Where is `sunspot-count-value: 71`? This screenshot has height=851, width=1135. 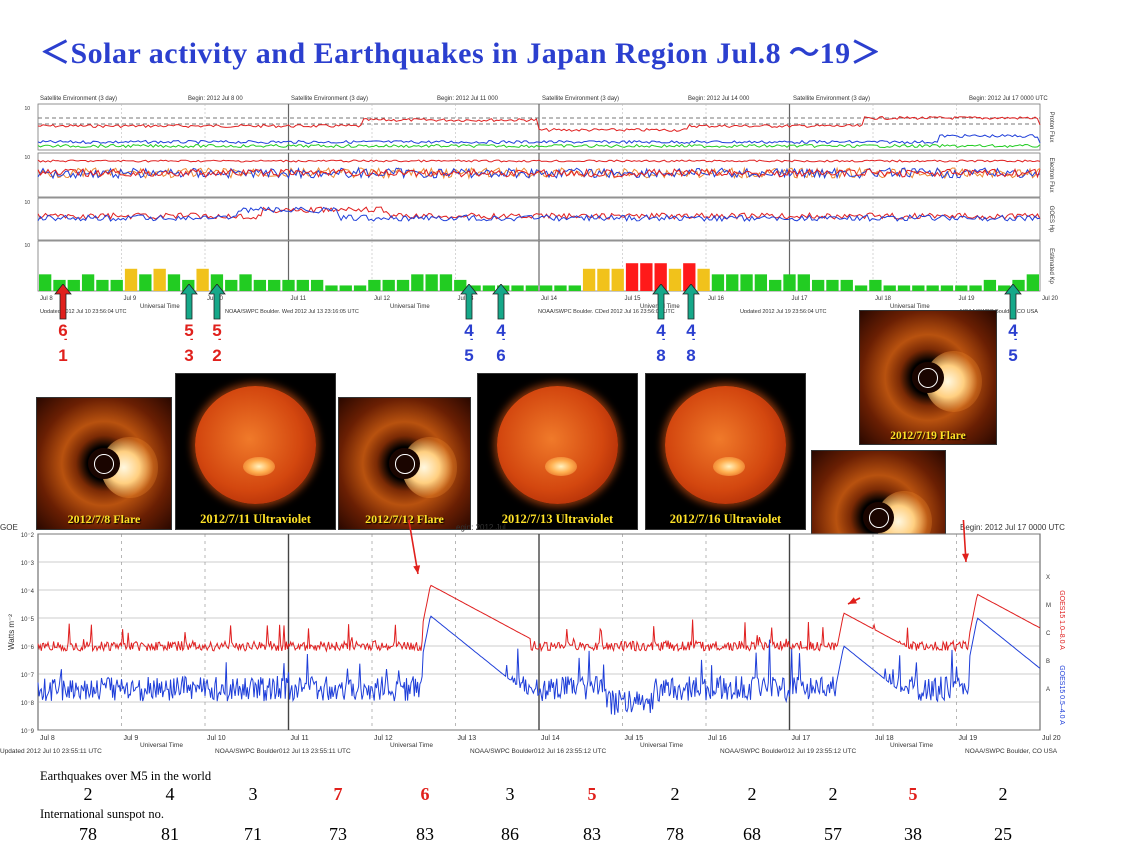 sunspot-count-value: 71 is located at coordinates (253, 834).